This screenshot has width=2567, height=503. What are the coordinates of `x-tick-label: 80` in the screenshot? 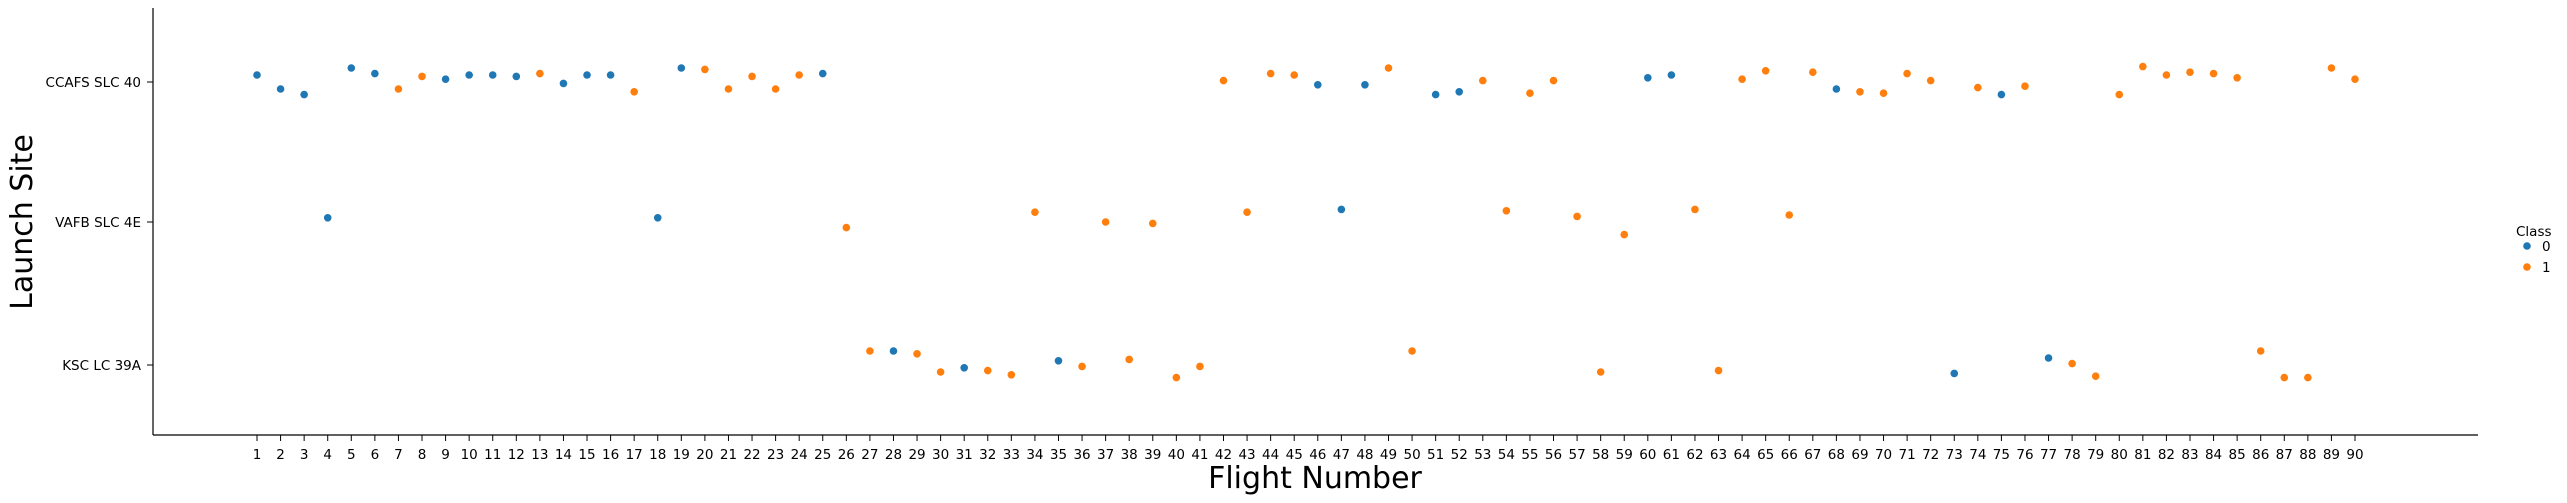 It's located at (2119, 455).